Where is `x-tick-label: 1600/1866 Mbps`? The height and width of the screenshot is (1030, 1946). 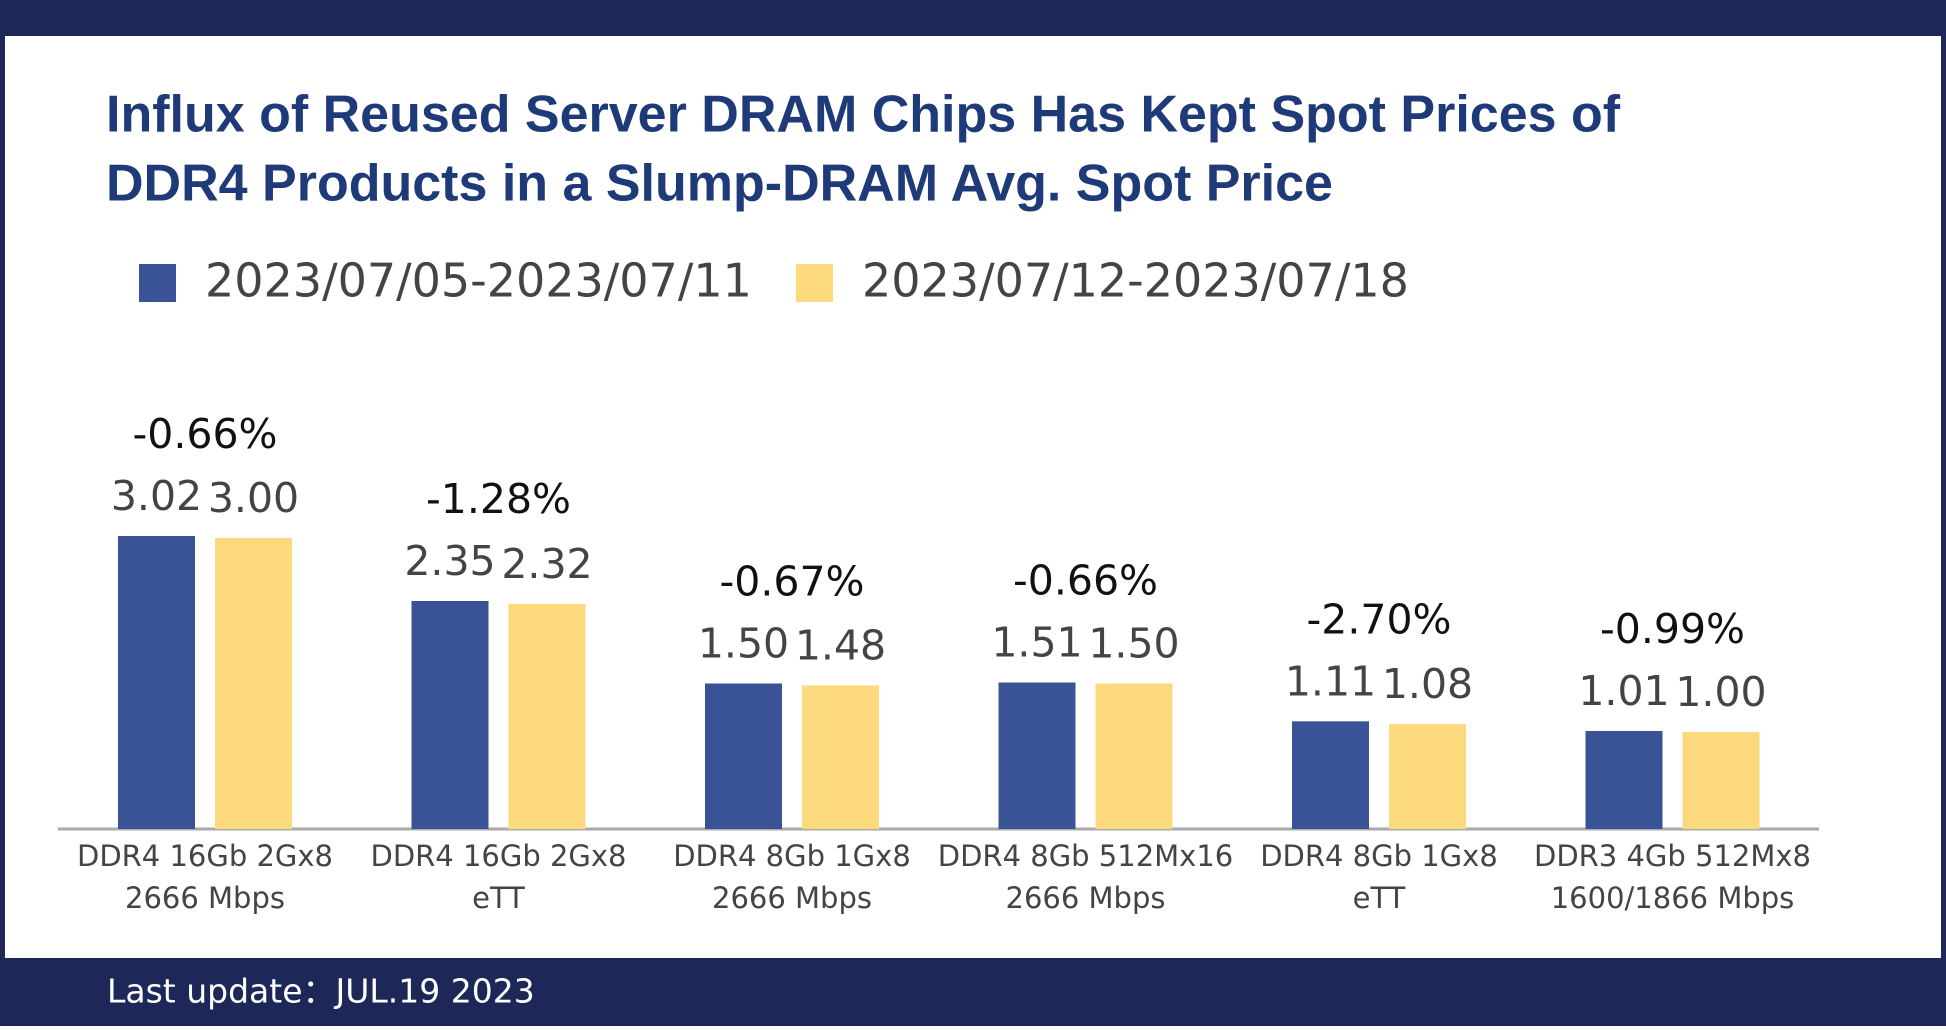 x-tick-label: 1600/1866 Mbps is located at coordinates (1673, 898).